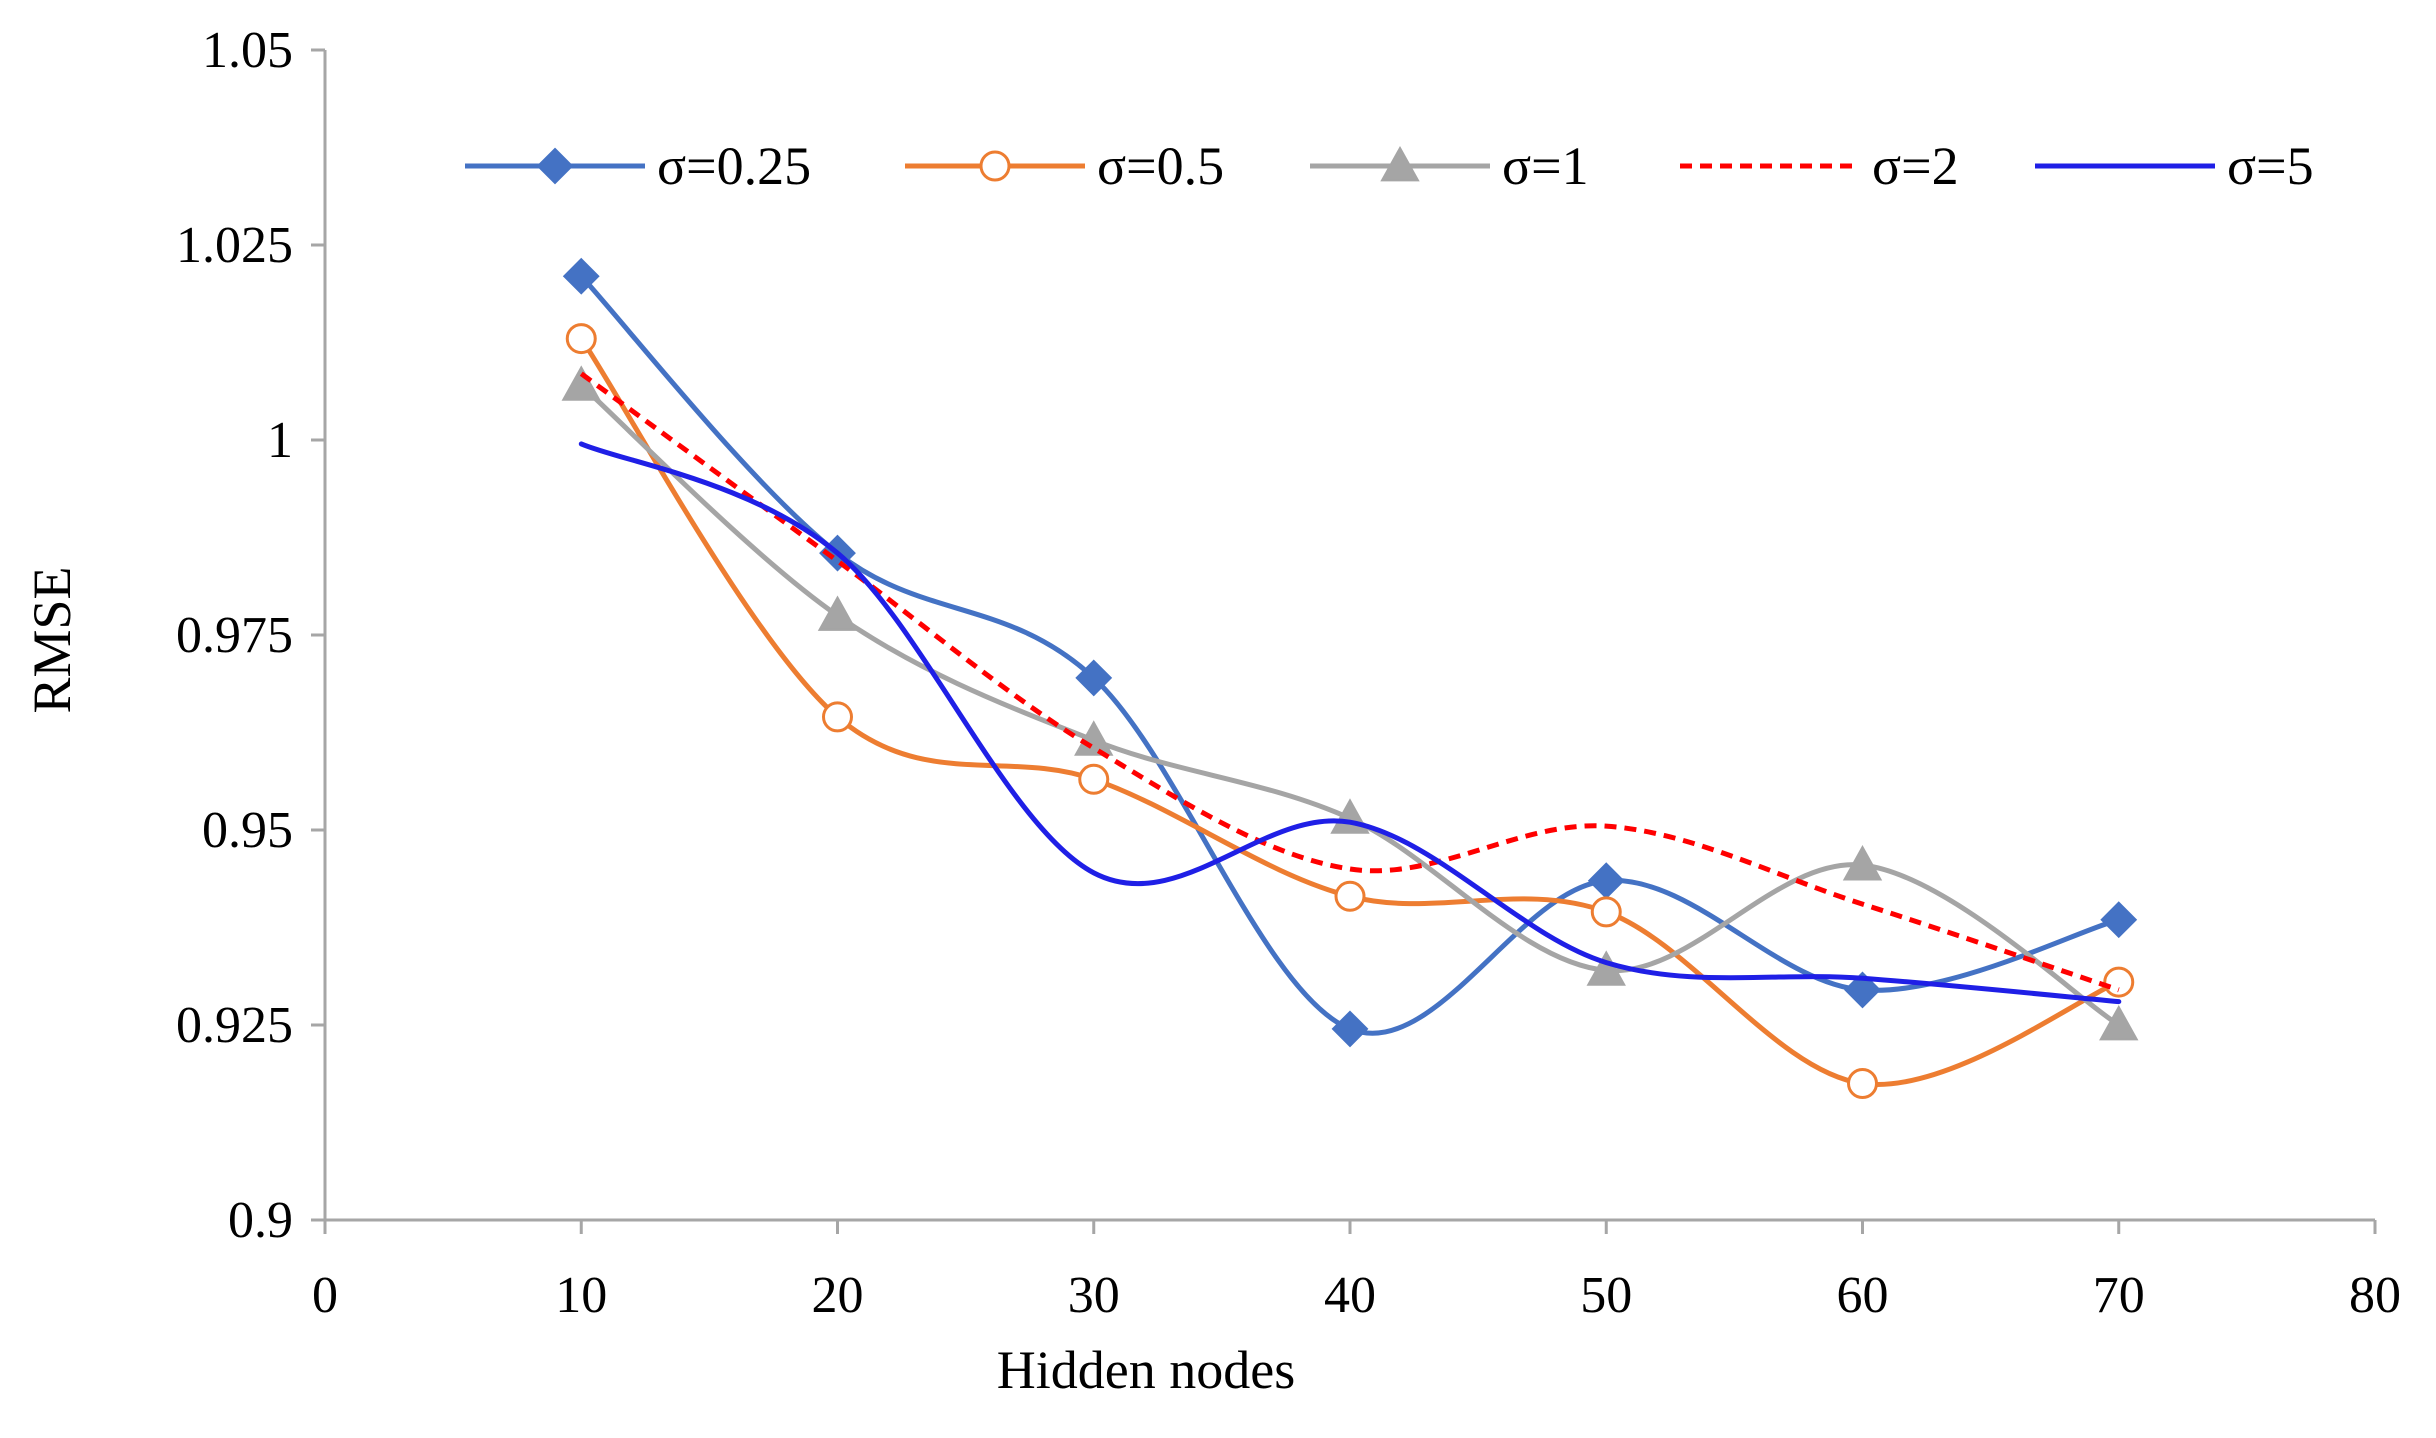 Image resolution: width=2436 pixels, height=1438 pixels. I want to click on y-axis-title: RMSE, so click(52, 639).